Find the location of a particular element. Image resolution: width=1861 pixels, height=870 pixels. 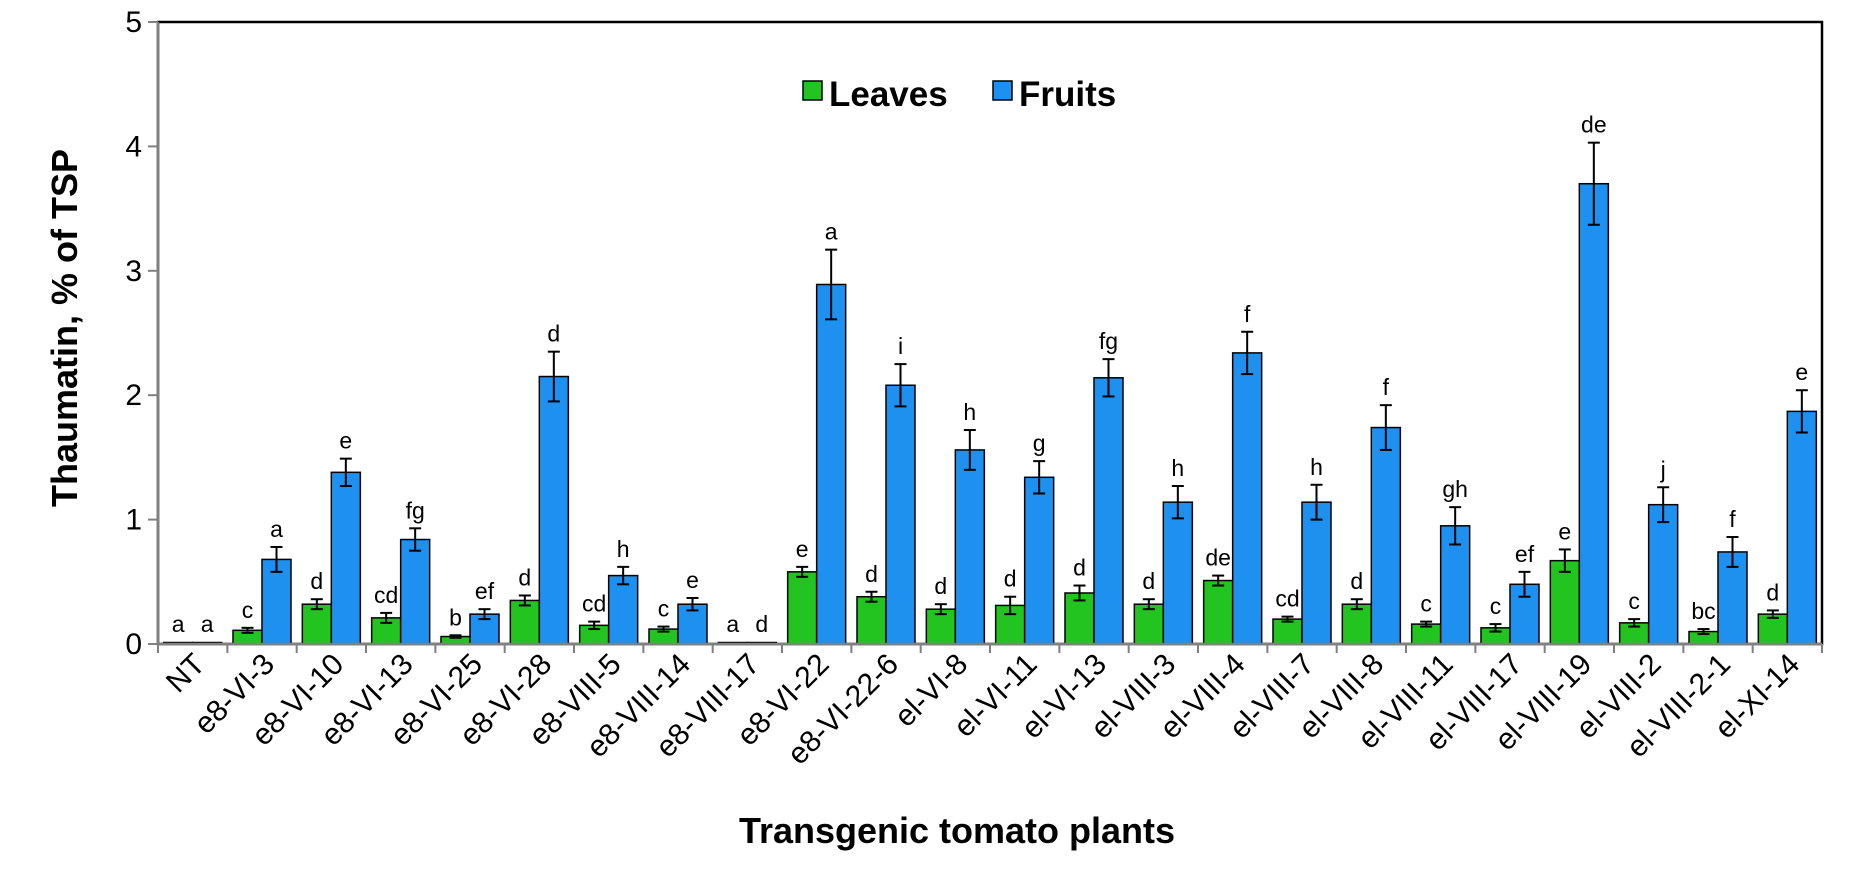

y-tick-label: 0 is located at coordinates (133, 644).